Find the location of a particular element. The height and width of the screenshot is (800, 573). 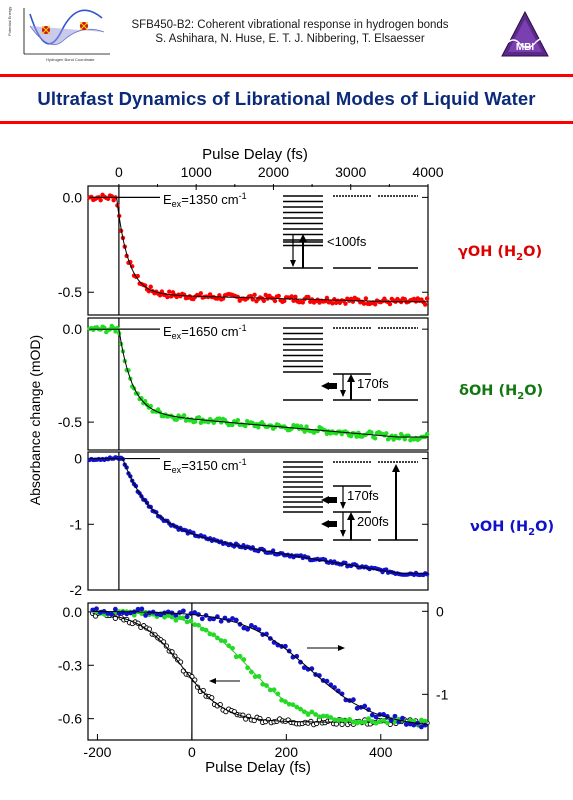

stretch-excitation-arrowhead is located at coordinates (396, 468).